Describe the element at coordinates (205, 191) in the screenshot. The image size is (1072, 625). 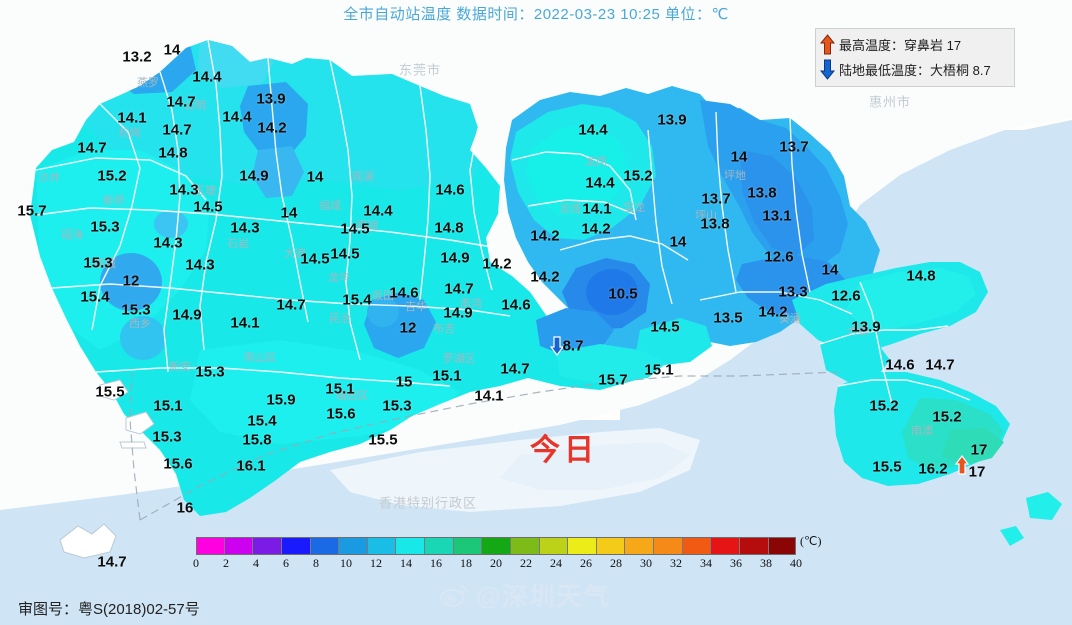
I see `district-label: 玉塘` at that location.